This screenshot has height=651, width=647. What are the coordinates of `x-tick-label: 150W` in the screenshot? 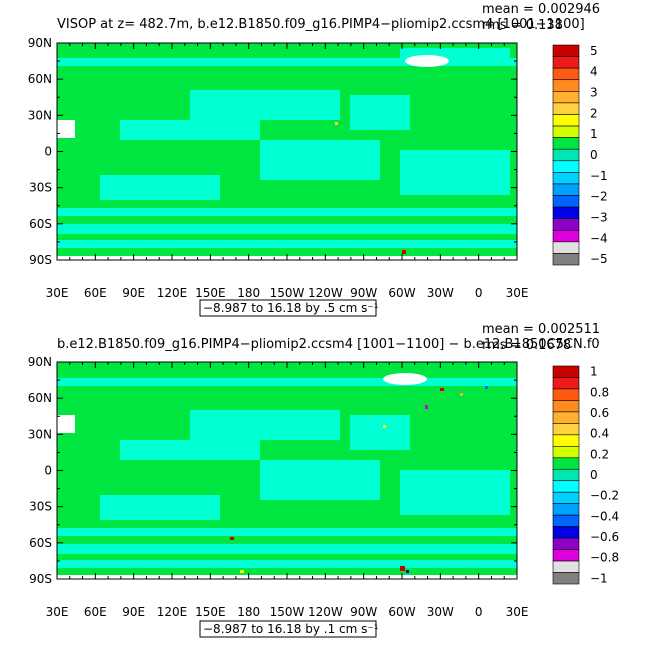 It's located at (287, 612).